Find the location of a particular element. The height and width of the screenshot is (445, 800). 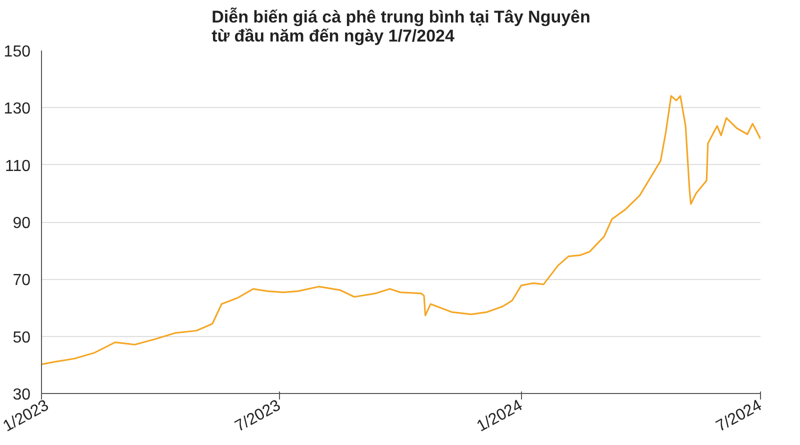

y-tick-label: 90 is located at coordinates (21, 223).